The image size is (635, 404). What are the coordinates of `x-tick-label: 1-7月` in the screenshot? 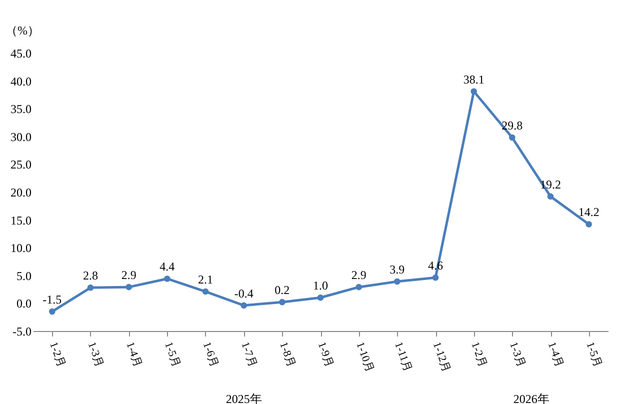 It's located at (248, 354).